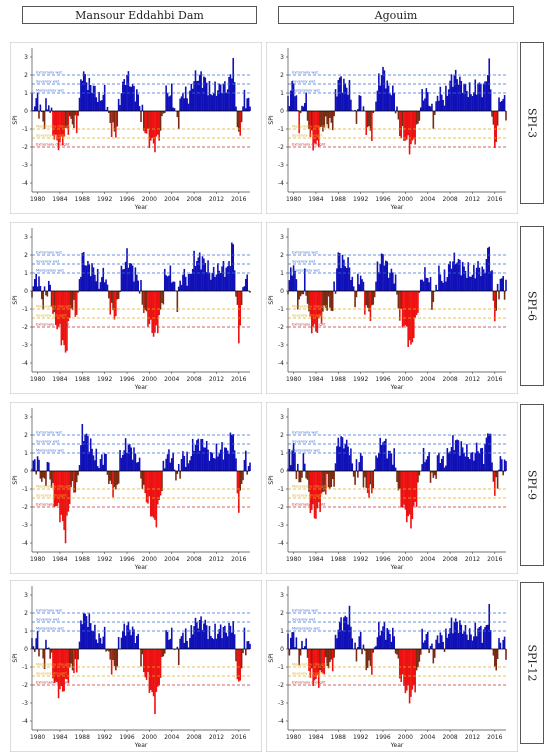 This screenshot has width=550, height=752. What do you see at coordinates (149, 737) in the screenshot?
I see `x-tick-label: 2000` at bounding box center [149, 737].